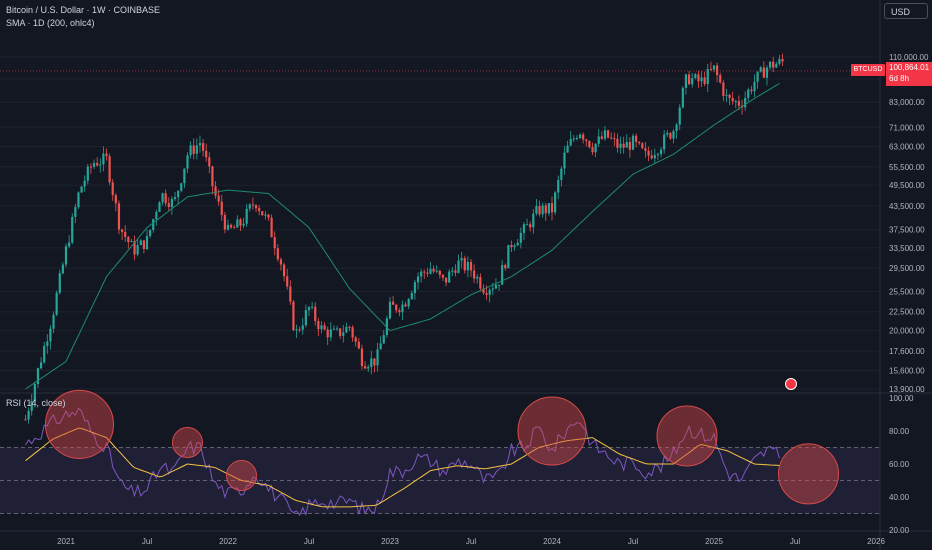  What do you see at coordinates (83, 10) in the screenshot?
I see `chart-title: Bitcoin / U.S. Dollar · 1W · COINBASE` at bounding box center [83, 10].